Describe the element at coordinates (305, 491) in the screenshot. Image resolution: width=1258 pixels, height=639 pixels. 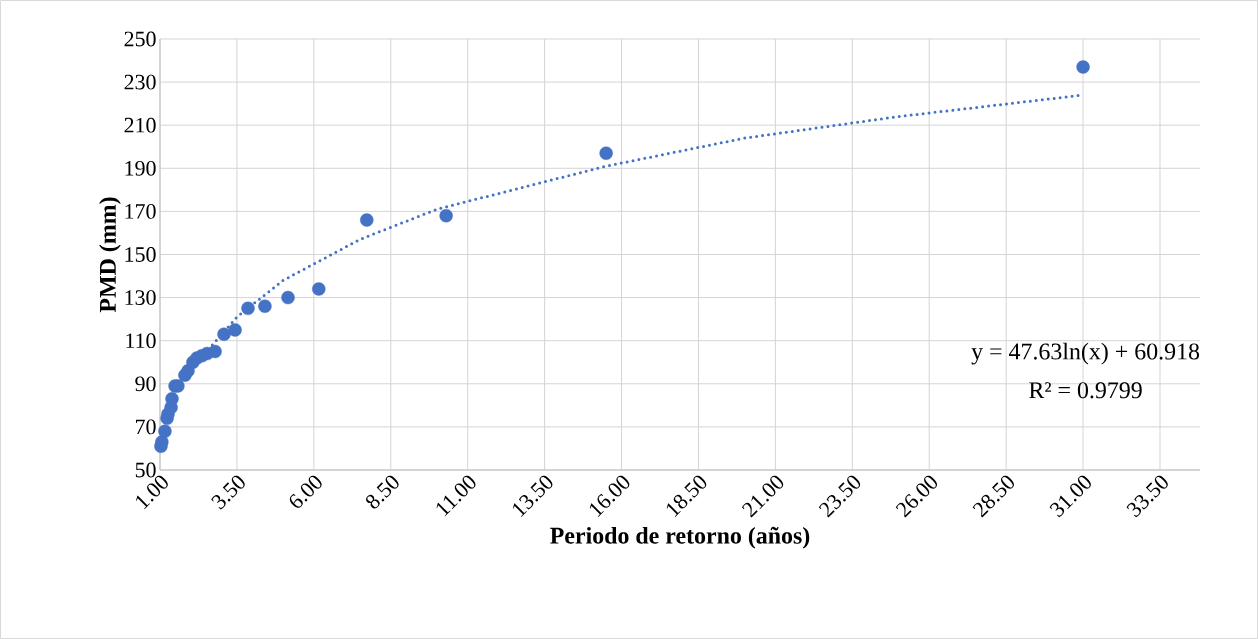
I see `x-tick-label: 6.00` at that location.